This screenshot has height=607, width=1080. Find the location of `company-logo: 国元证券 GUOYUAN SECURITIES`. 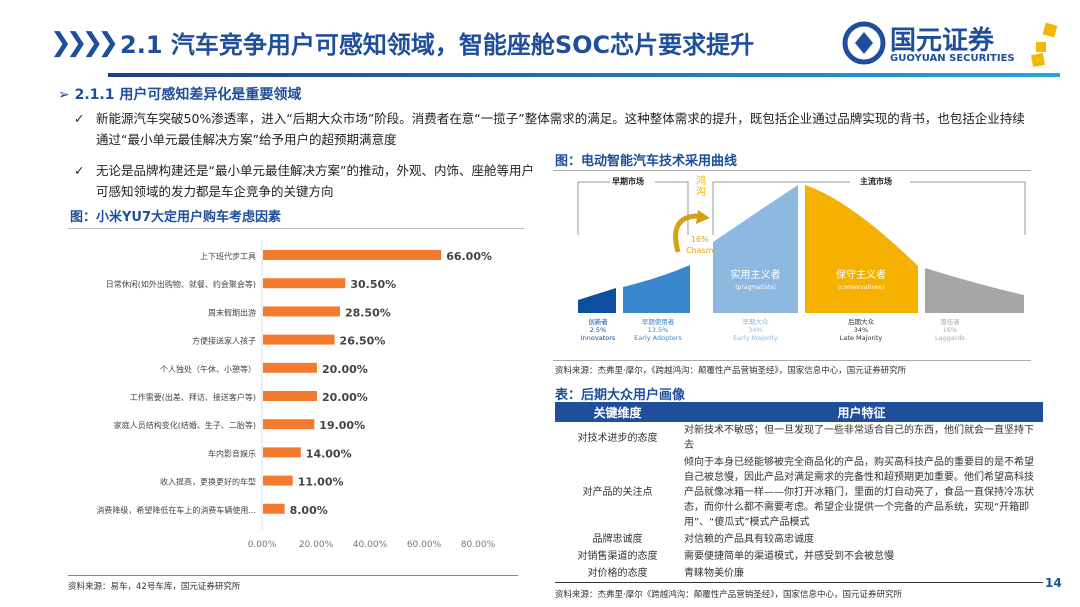

company-logo: 国元证券 GUOYUAN SECURITIES is located at coordinates (952, 44).